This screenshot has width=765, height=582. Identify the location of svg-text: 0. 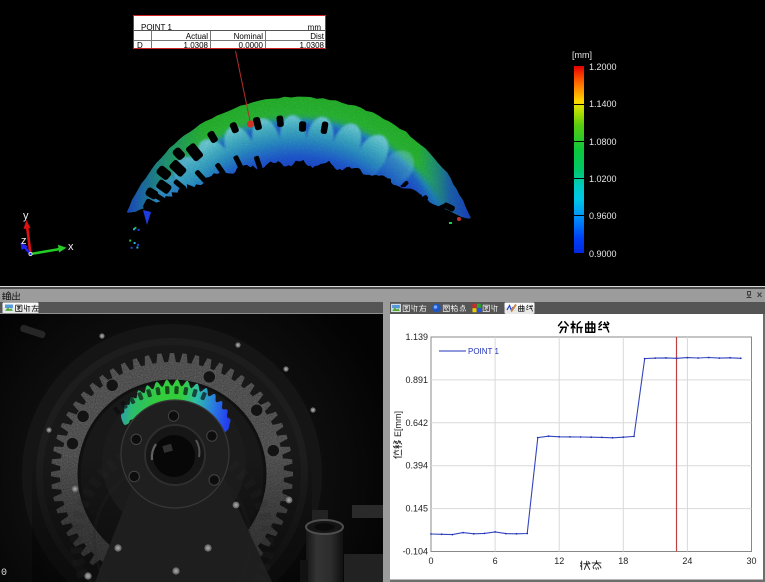
(430, 561).